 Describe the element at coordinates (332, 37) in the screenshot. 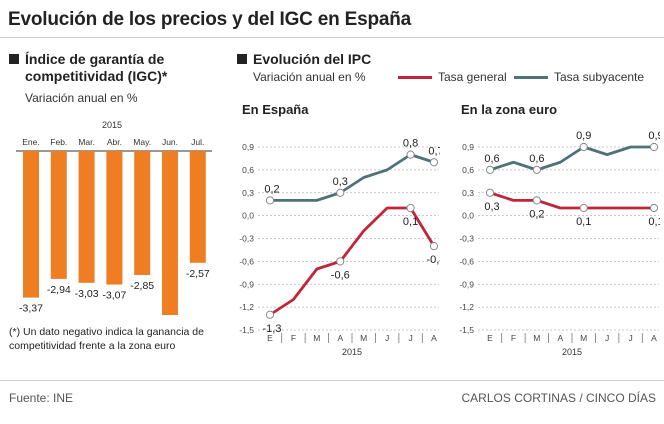

I see `top-divider` at that location.